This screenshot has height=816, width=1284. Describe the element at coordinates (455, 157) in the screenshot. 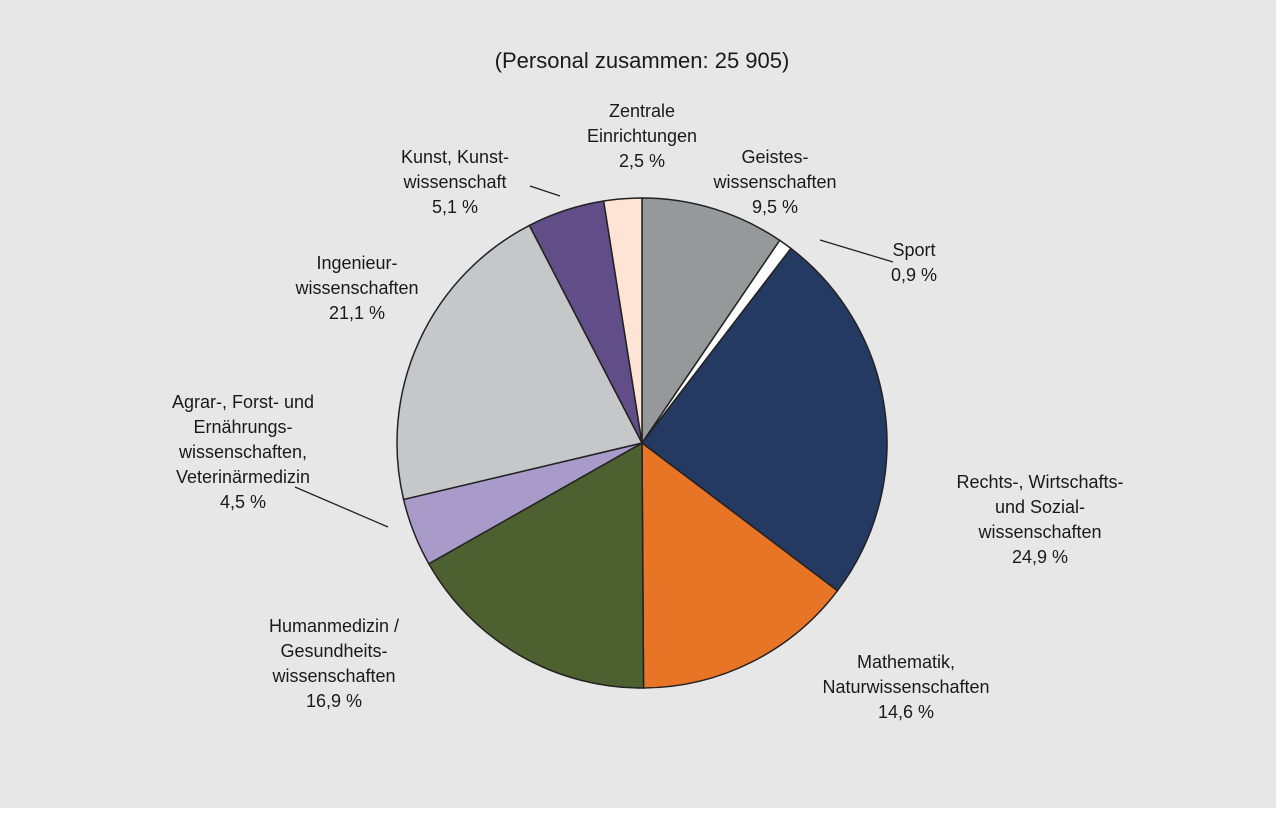

I see `slice-label: Kunst, Kunst-` at that location.